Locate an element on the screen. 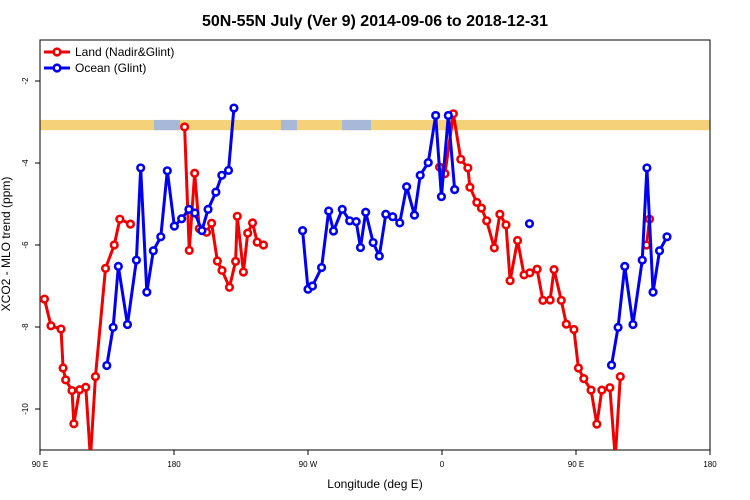  x-tick-label-0: 90 E is located at coordinates (40, 464).